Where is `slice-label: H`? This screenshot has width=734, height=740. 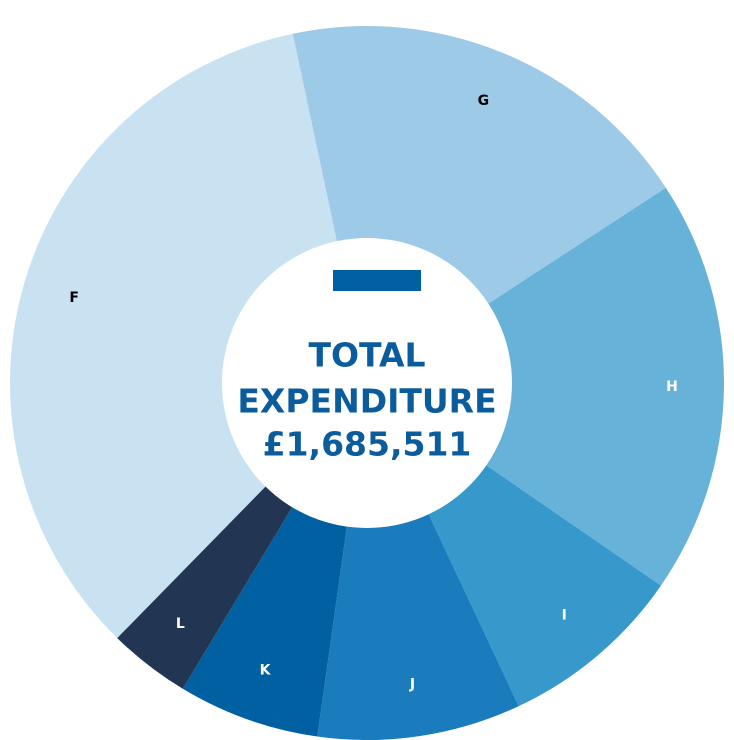
slice-label: H is located at coordinates (672, 387).